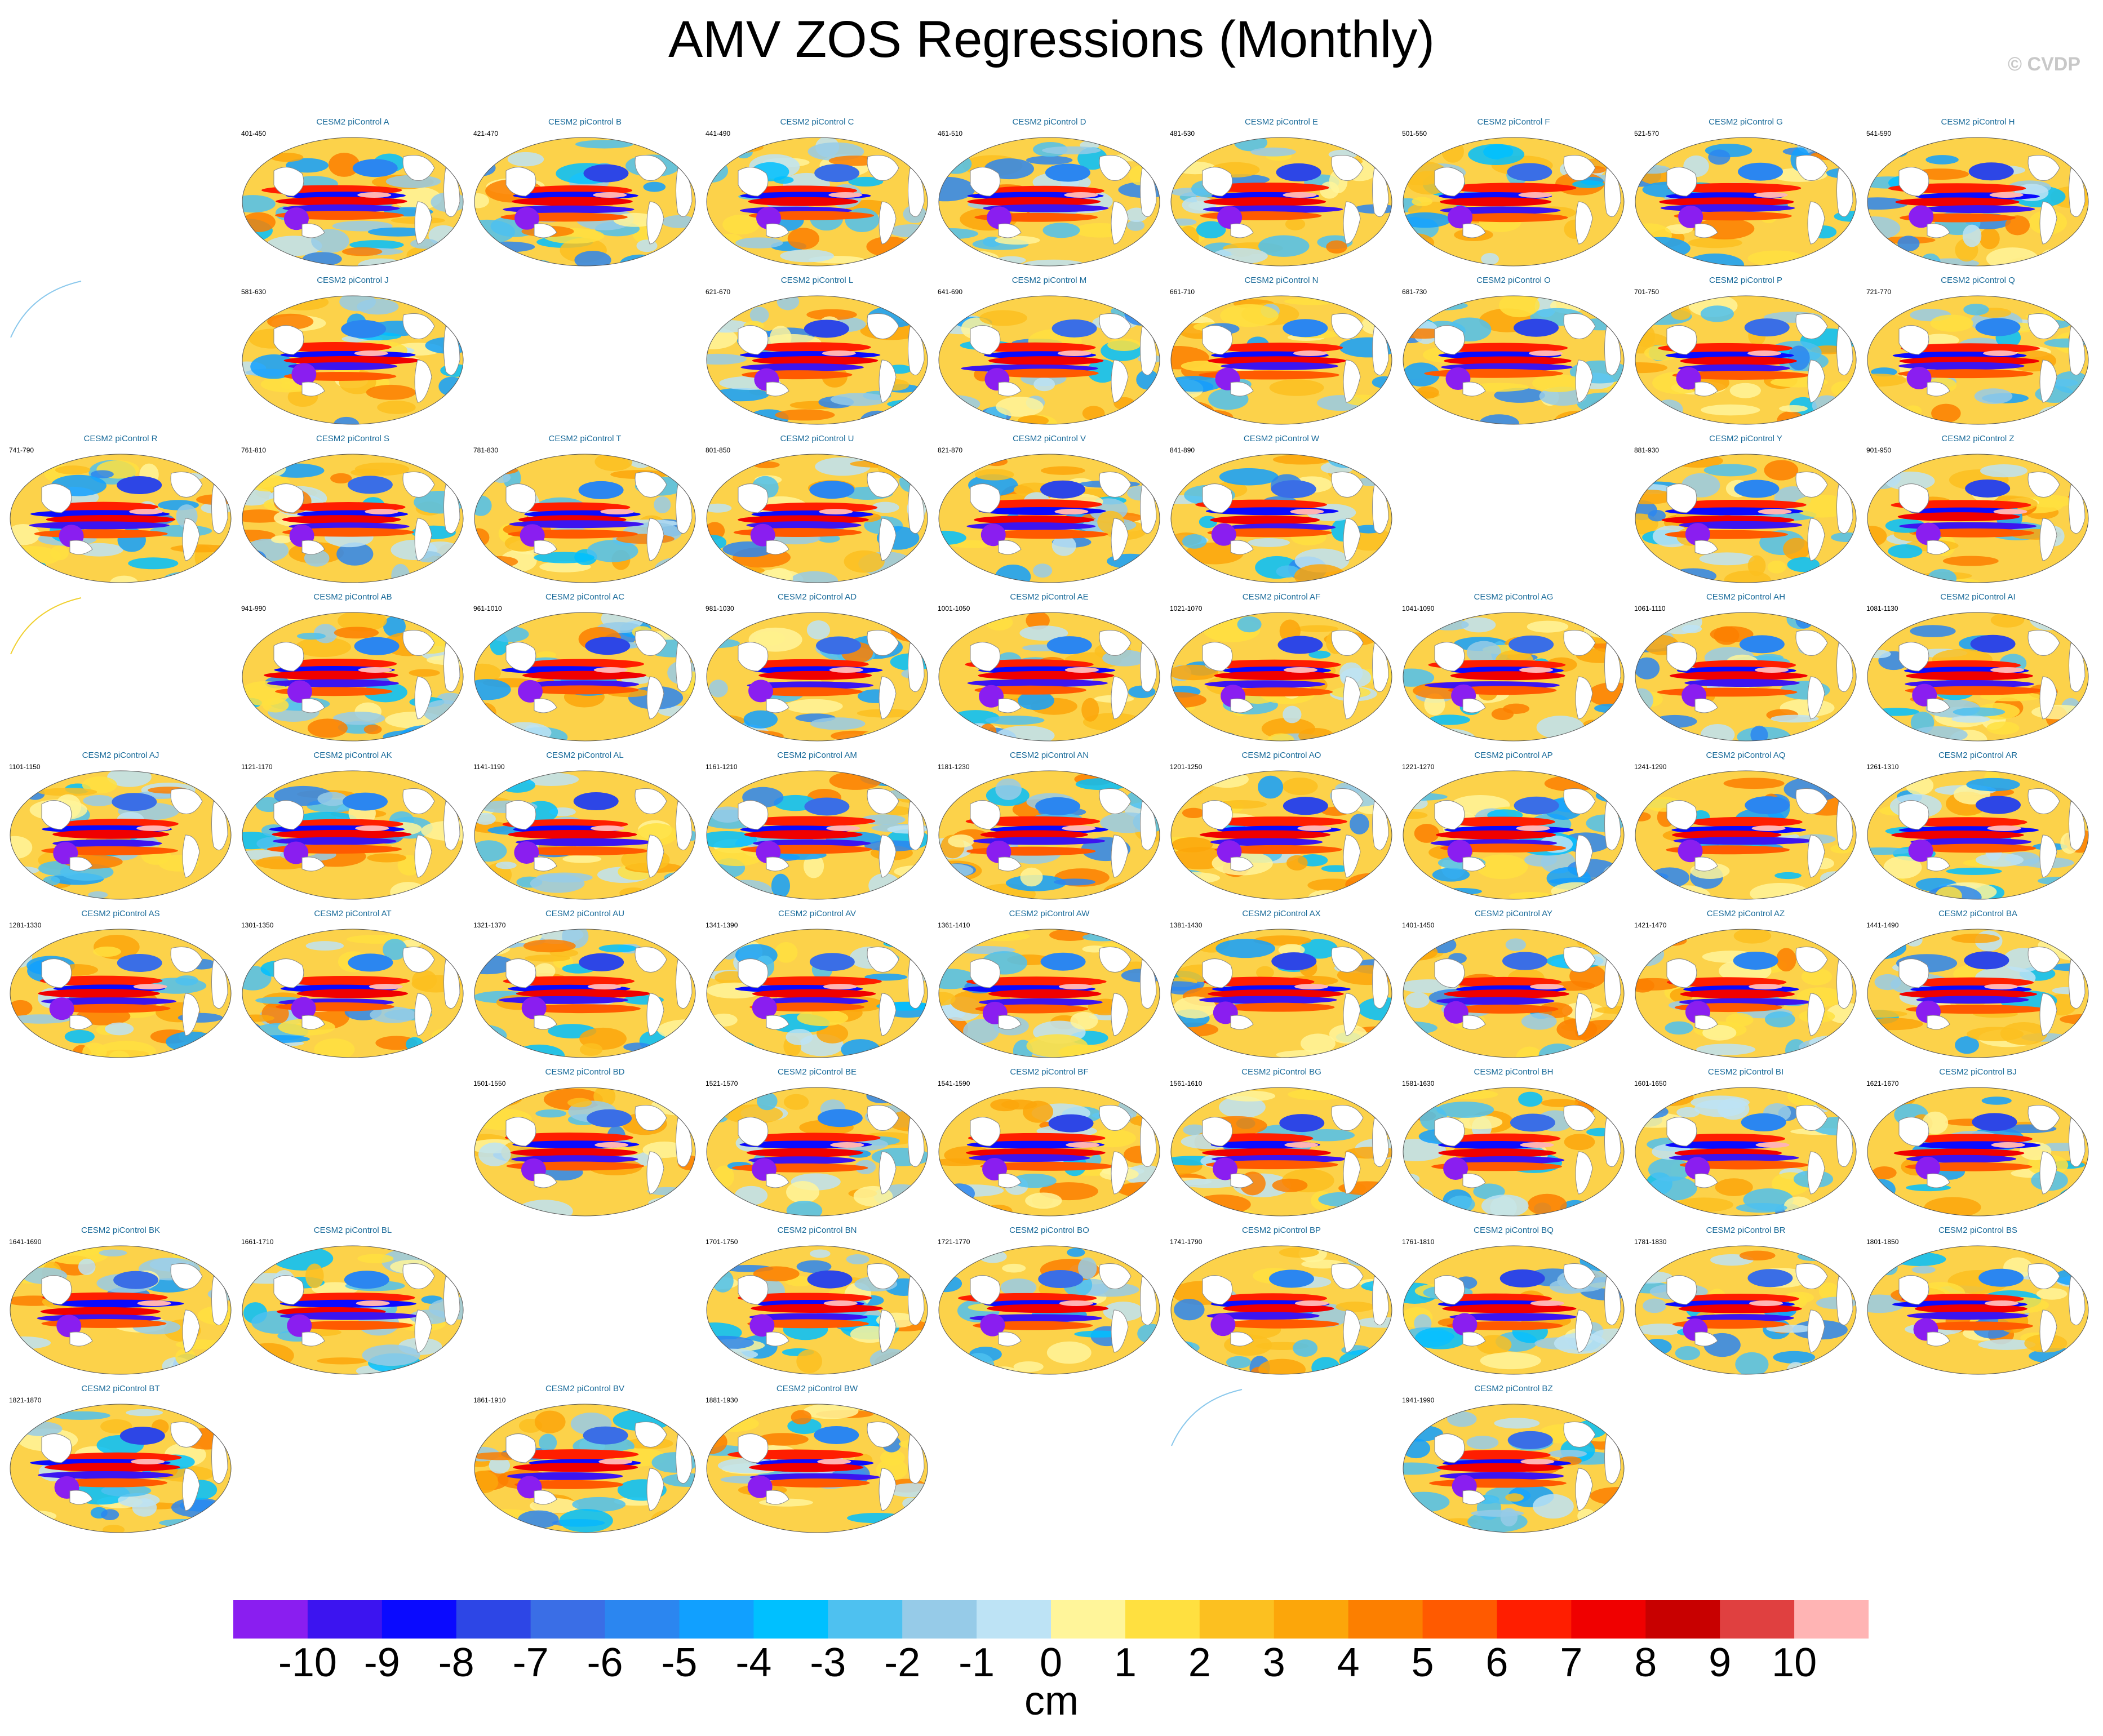  I want to click on panel-title: CESM2 piControl AB, so click(352, 597).